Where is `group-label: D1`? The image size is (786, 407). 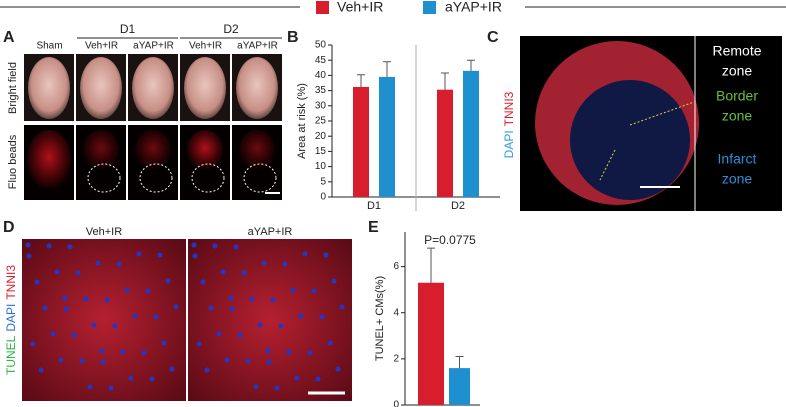
group-label: D1 is located at coordinates (128, 29).